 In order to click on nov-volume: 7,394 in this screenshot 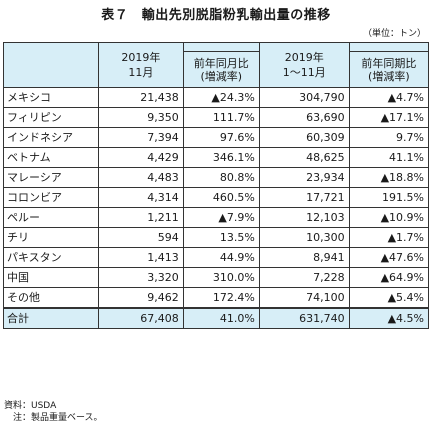, I will do `click(141, 137)`.